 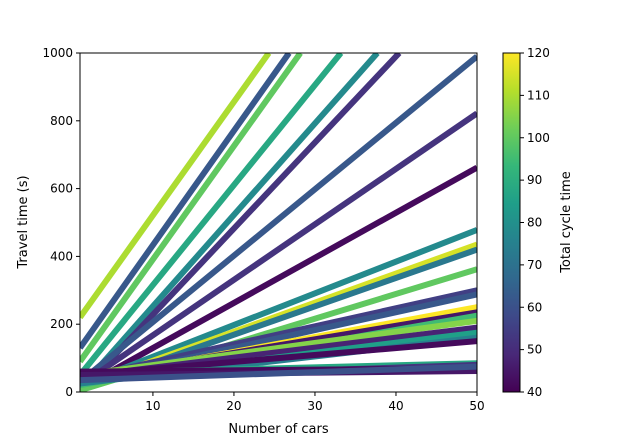 What do you see at coordinates (534, 307) in the screenshot?
I see `colorbar-tick-label: 60` at bounding box center [534, 307].